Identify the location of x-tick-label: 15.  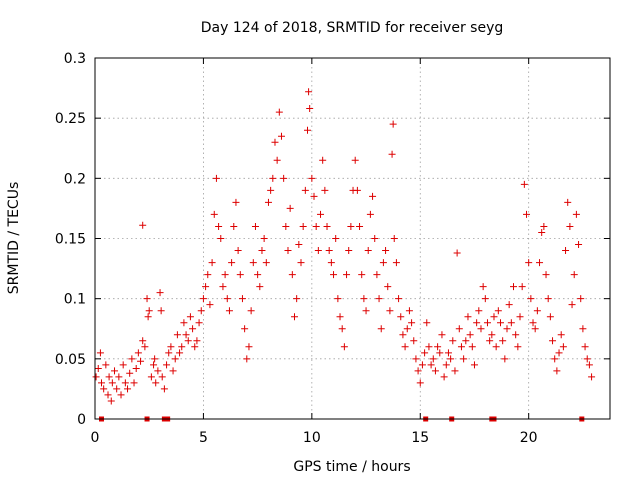
(420, 438).